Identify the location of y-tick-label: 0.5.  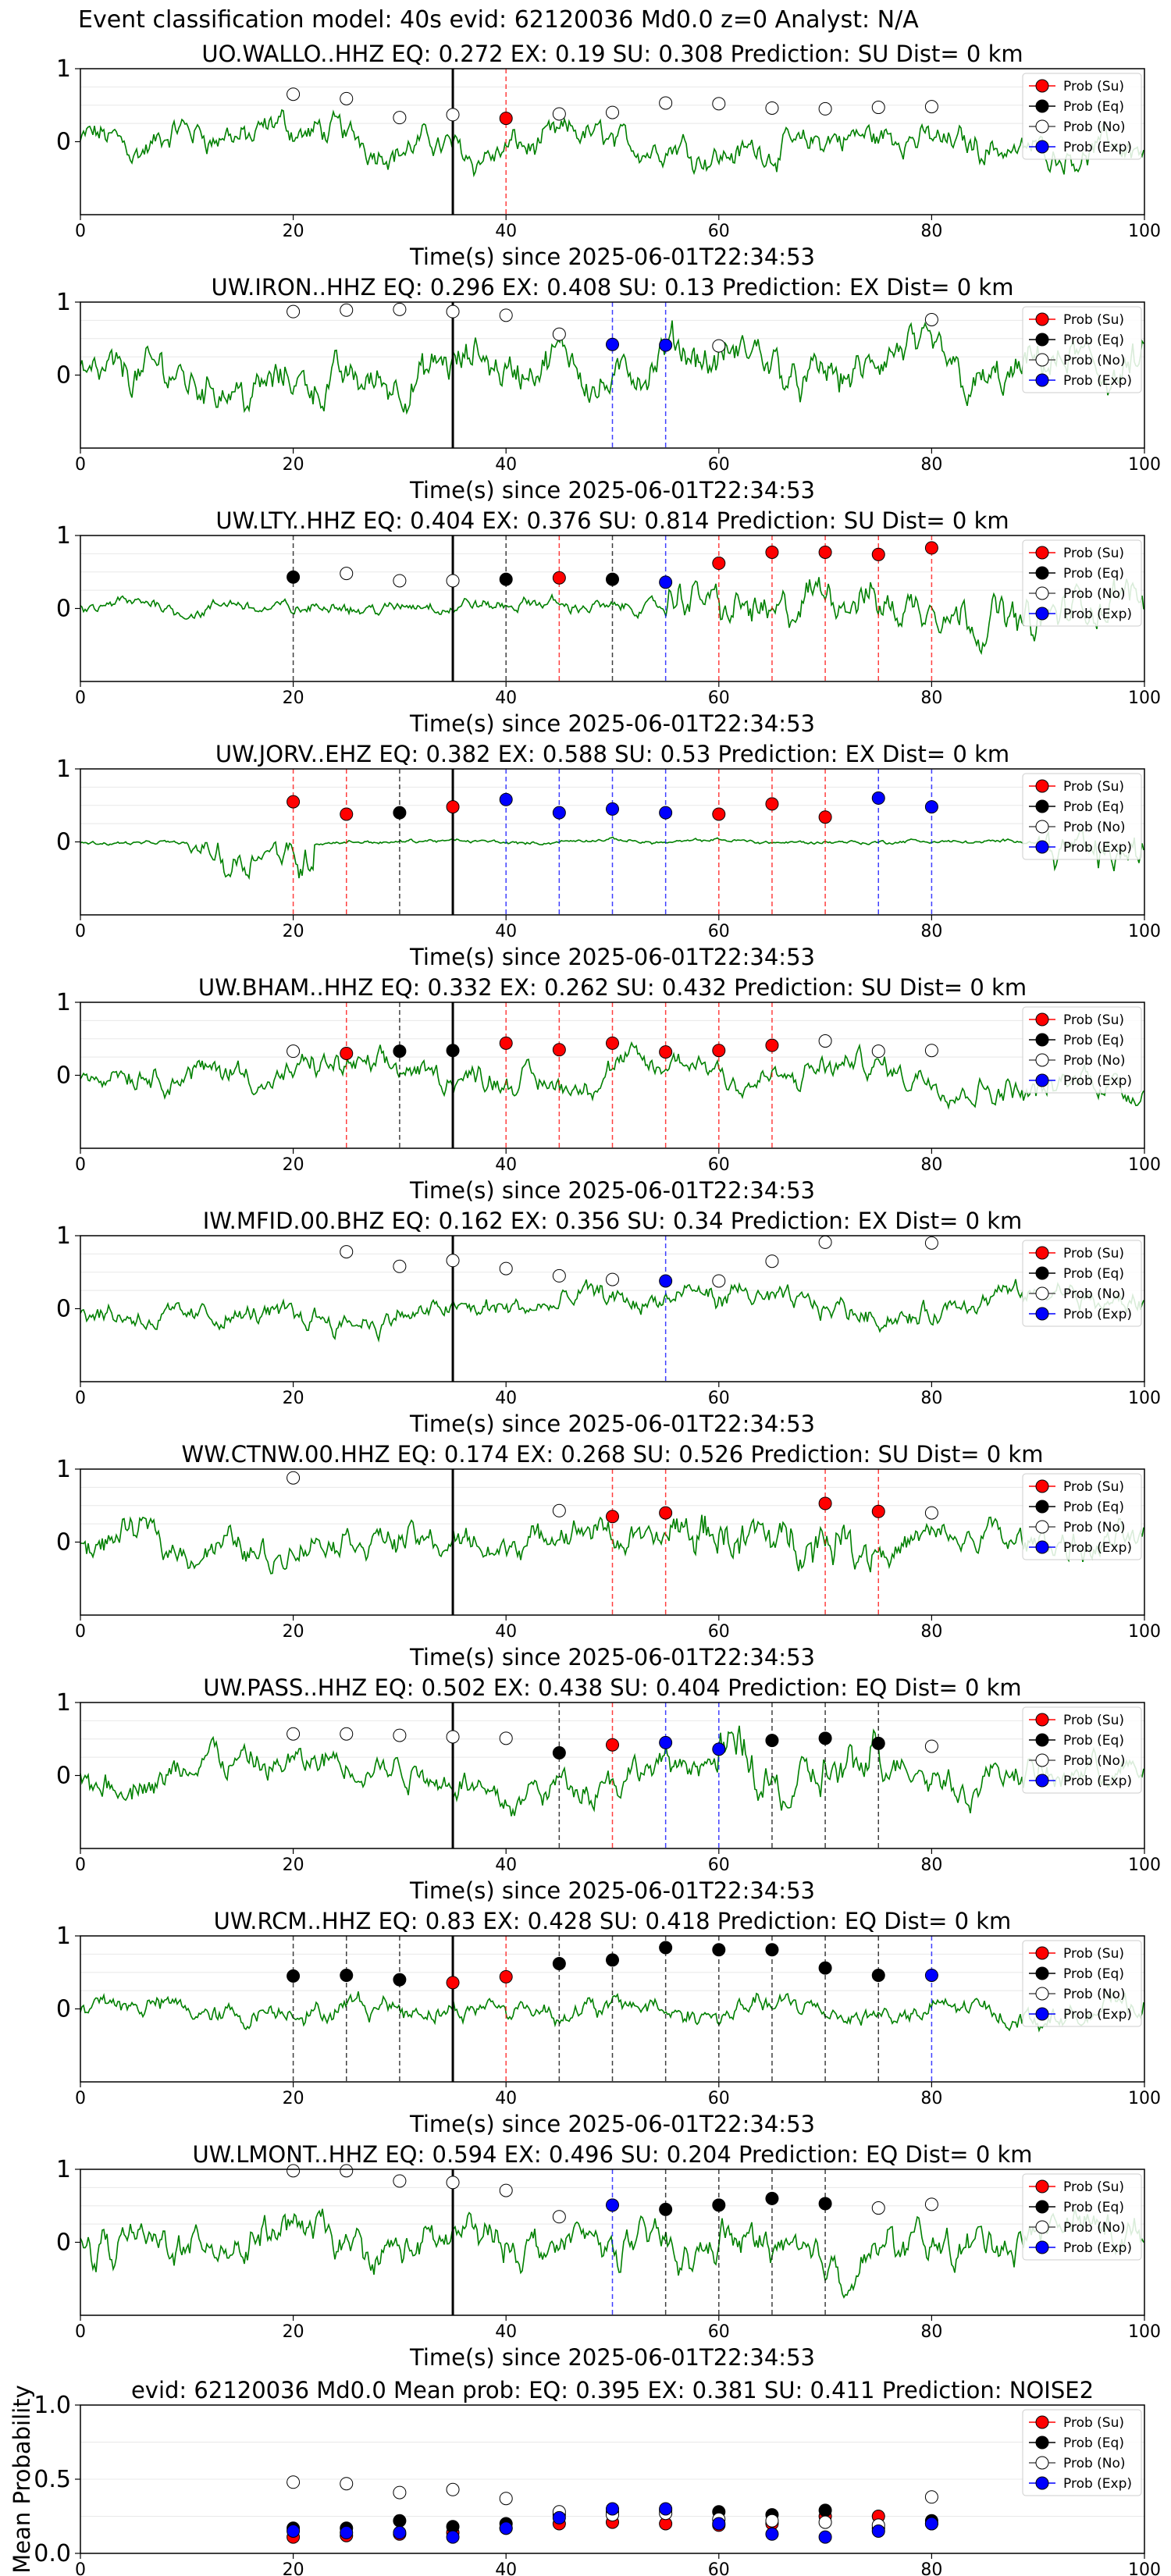
(52, 2479).